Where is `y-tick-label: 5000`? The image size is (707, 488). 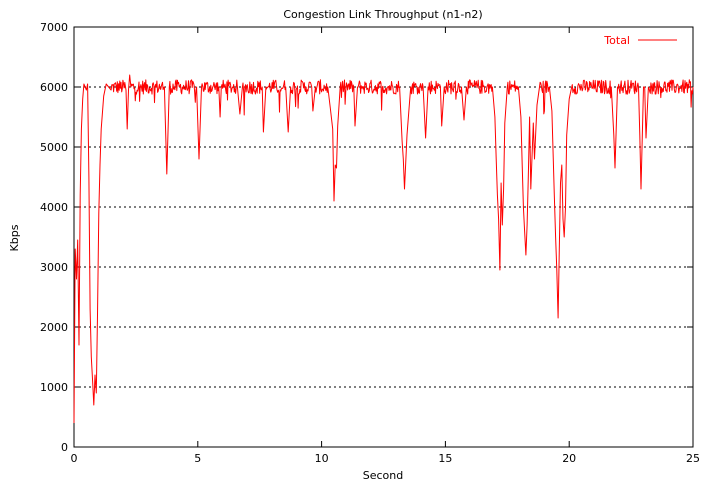 y-tick-label: 5000 is located at coordinates (54, 147).